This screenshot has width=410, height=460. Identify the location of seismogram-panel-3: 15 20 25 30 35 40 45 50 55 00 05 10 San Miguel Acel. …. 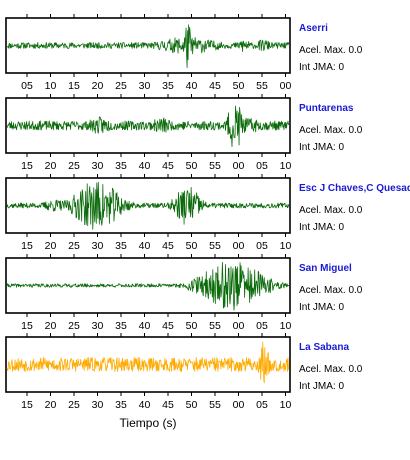
(184, 293).